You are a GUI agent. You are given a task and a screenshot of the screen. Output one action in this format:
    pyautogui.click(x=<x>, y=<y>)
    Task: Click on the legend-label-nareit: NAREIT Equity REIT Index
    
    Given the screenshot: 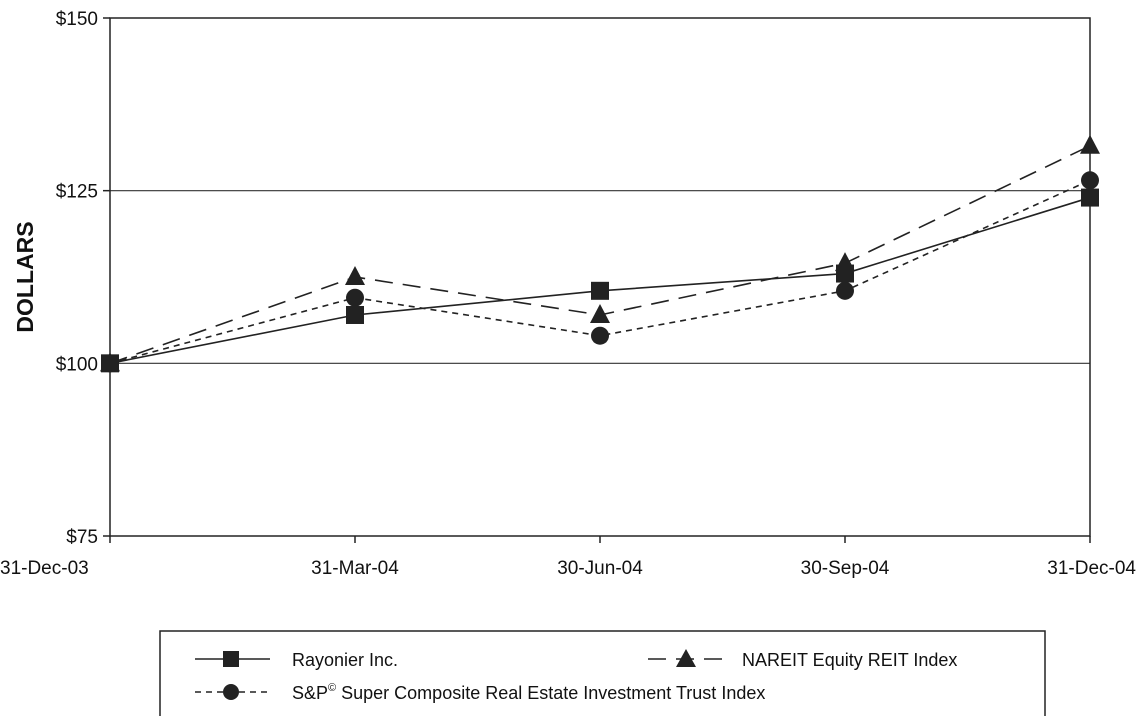 What is the action you would take?
    pyautogui.click(x=849, y=660)
    